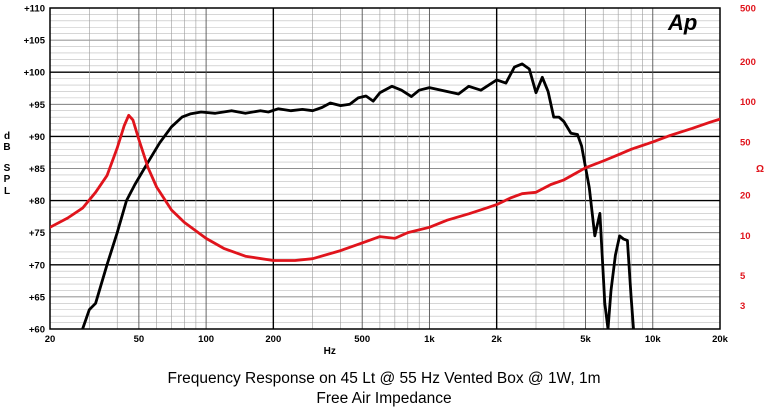 The height and width of the screenshot is (411, 768). What do you see at coordinates (37, 265) in the screenshot?
I see `y-tick-label: +70` at bounding box center [37, 265].